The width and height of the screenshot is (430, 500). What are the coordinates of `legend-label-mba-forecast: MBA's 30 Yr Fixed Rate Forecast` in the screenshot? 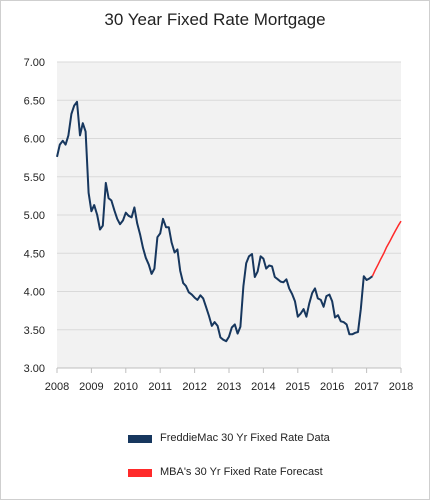 It's located at (241, 472).